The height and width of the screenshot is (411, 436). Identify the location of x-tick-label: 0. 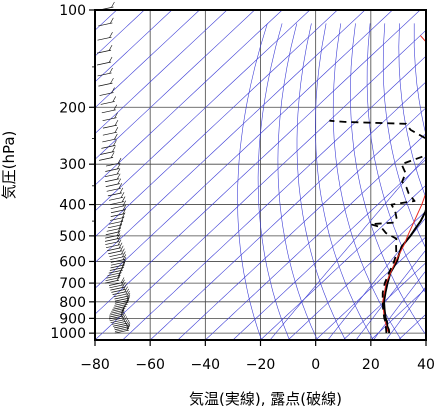
(315, 365).